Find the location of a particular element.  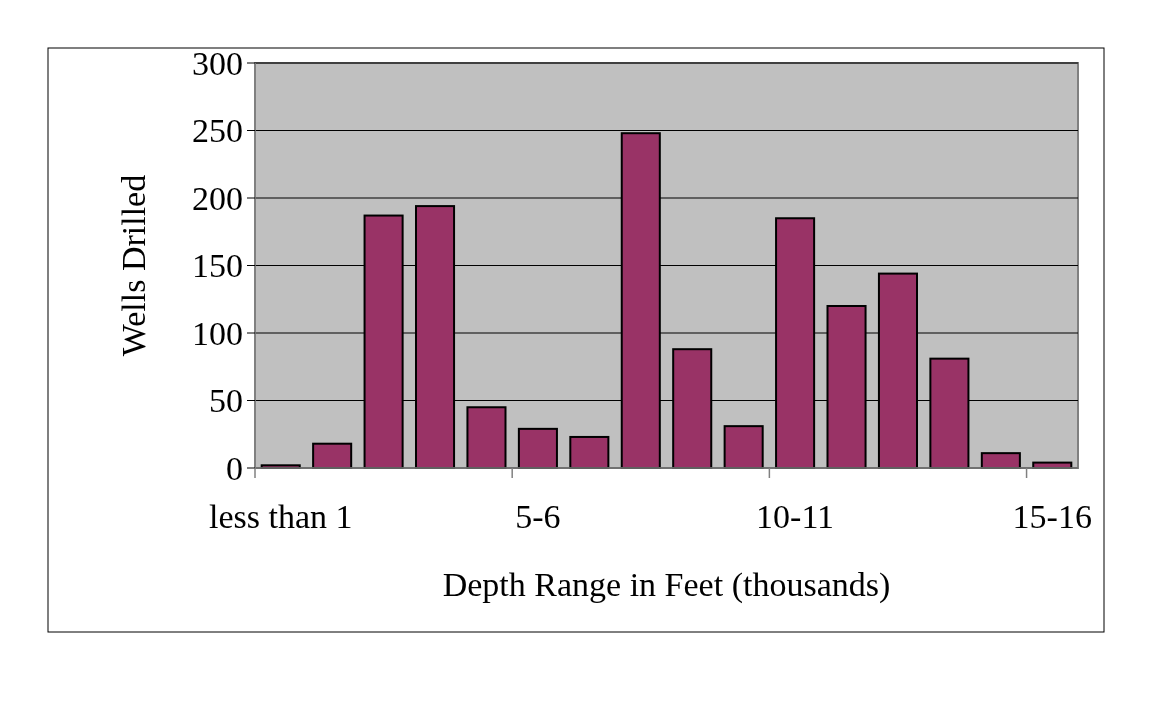

y-tick-label: 50 is located at coordinates (226, 401).